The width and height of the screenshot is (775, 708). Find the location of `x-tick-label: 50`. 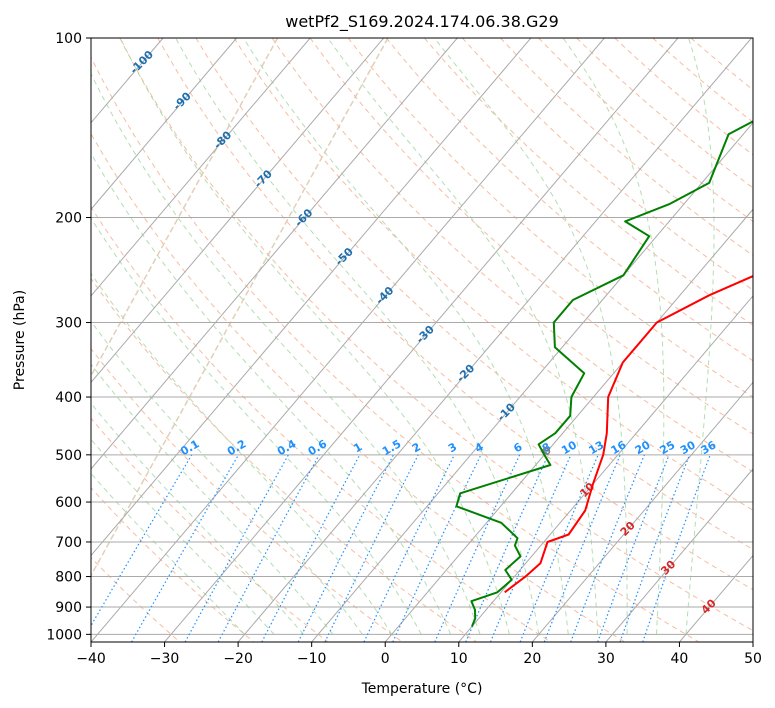

x-tick-label: 50 is located at coordinates (753, 659).